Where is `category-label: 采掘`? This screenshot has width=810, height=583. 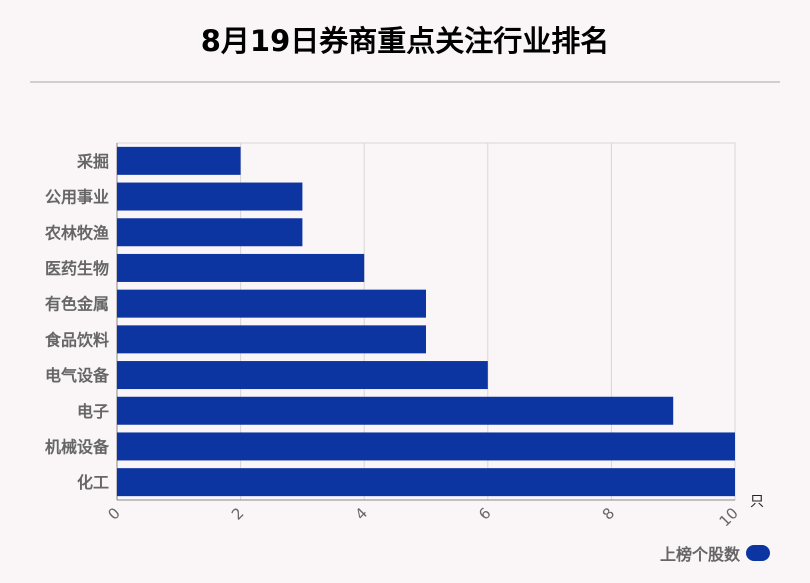 category-label: 采掘 is located at coordinates (92, 161).